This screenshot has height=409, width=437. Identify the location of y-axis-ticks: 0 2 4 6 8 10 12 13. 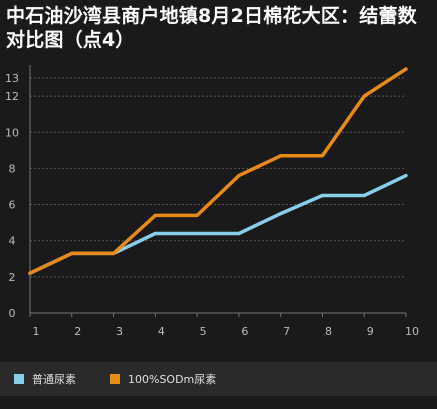
(12, 196).